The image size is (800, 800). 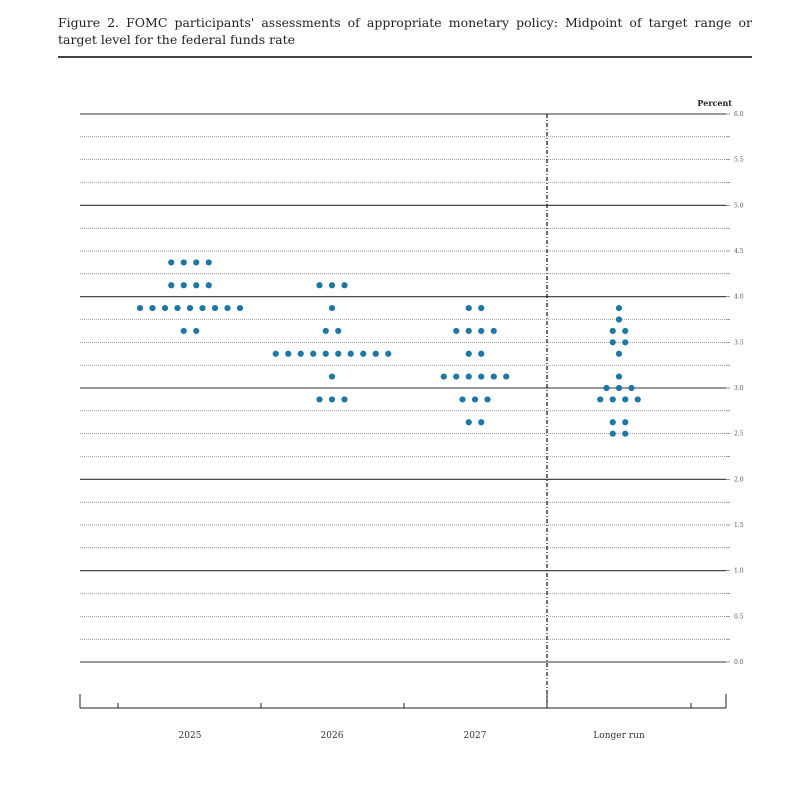 I want to click on y-tick-label: 5.5, so click(x=739, y=160).